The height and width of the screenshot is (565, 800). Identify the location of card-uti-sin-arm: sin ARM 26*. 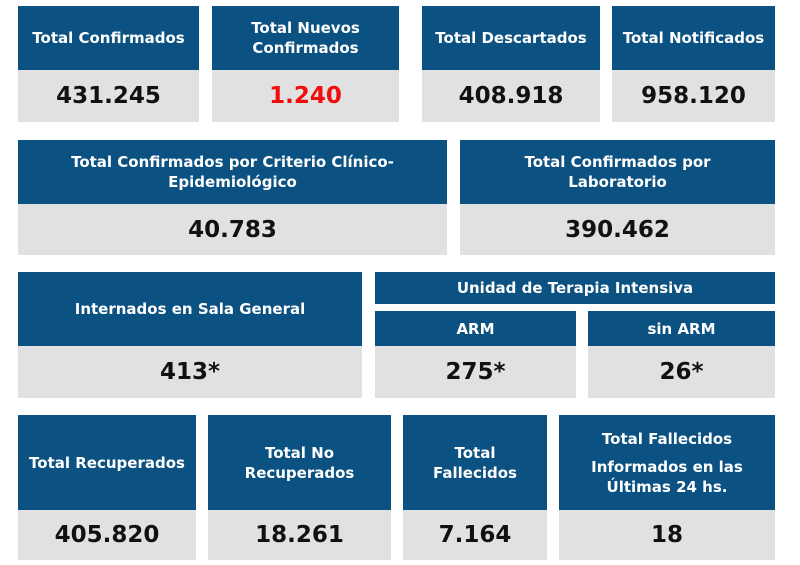
(681, 354).